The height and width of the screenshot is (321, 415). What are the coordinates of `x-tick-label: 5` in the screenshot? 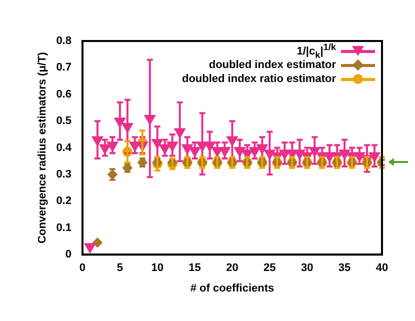 It's located at (119, 268).